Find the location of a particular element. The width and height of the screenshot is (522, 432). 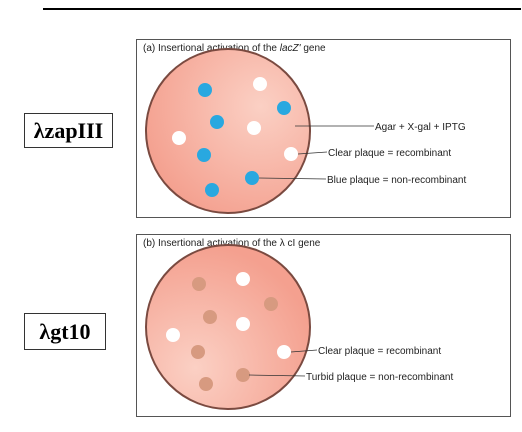

phage-label-text: λgt10 is located at coordinates (65, 331).